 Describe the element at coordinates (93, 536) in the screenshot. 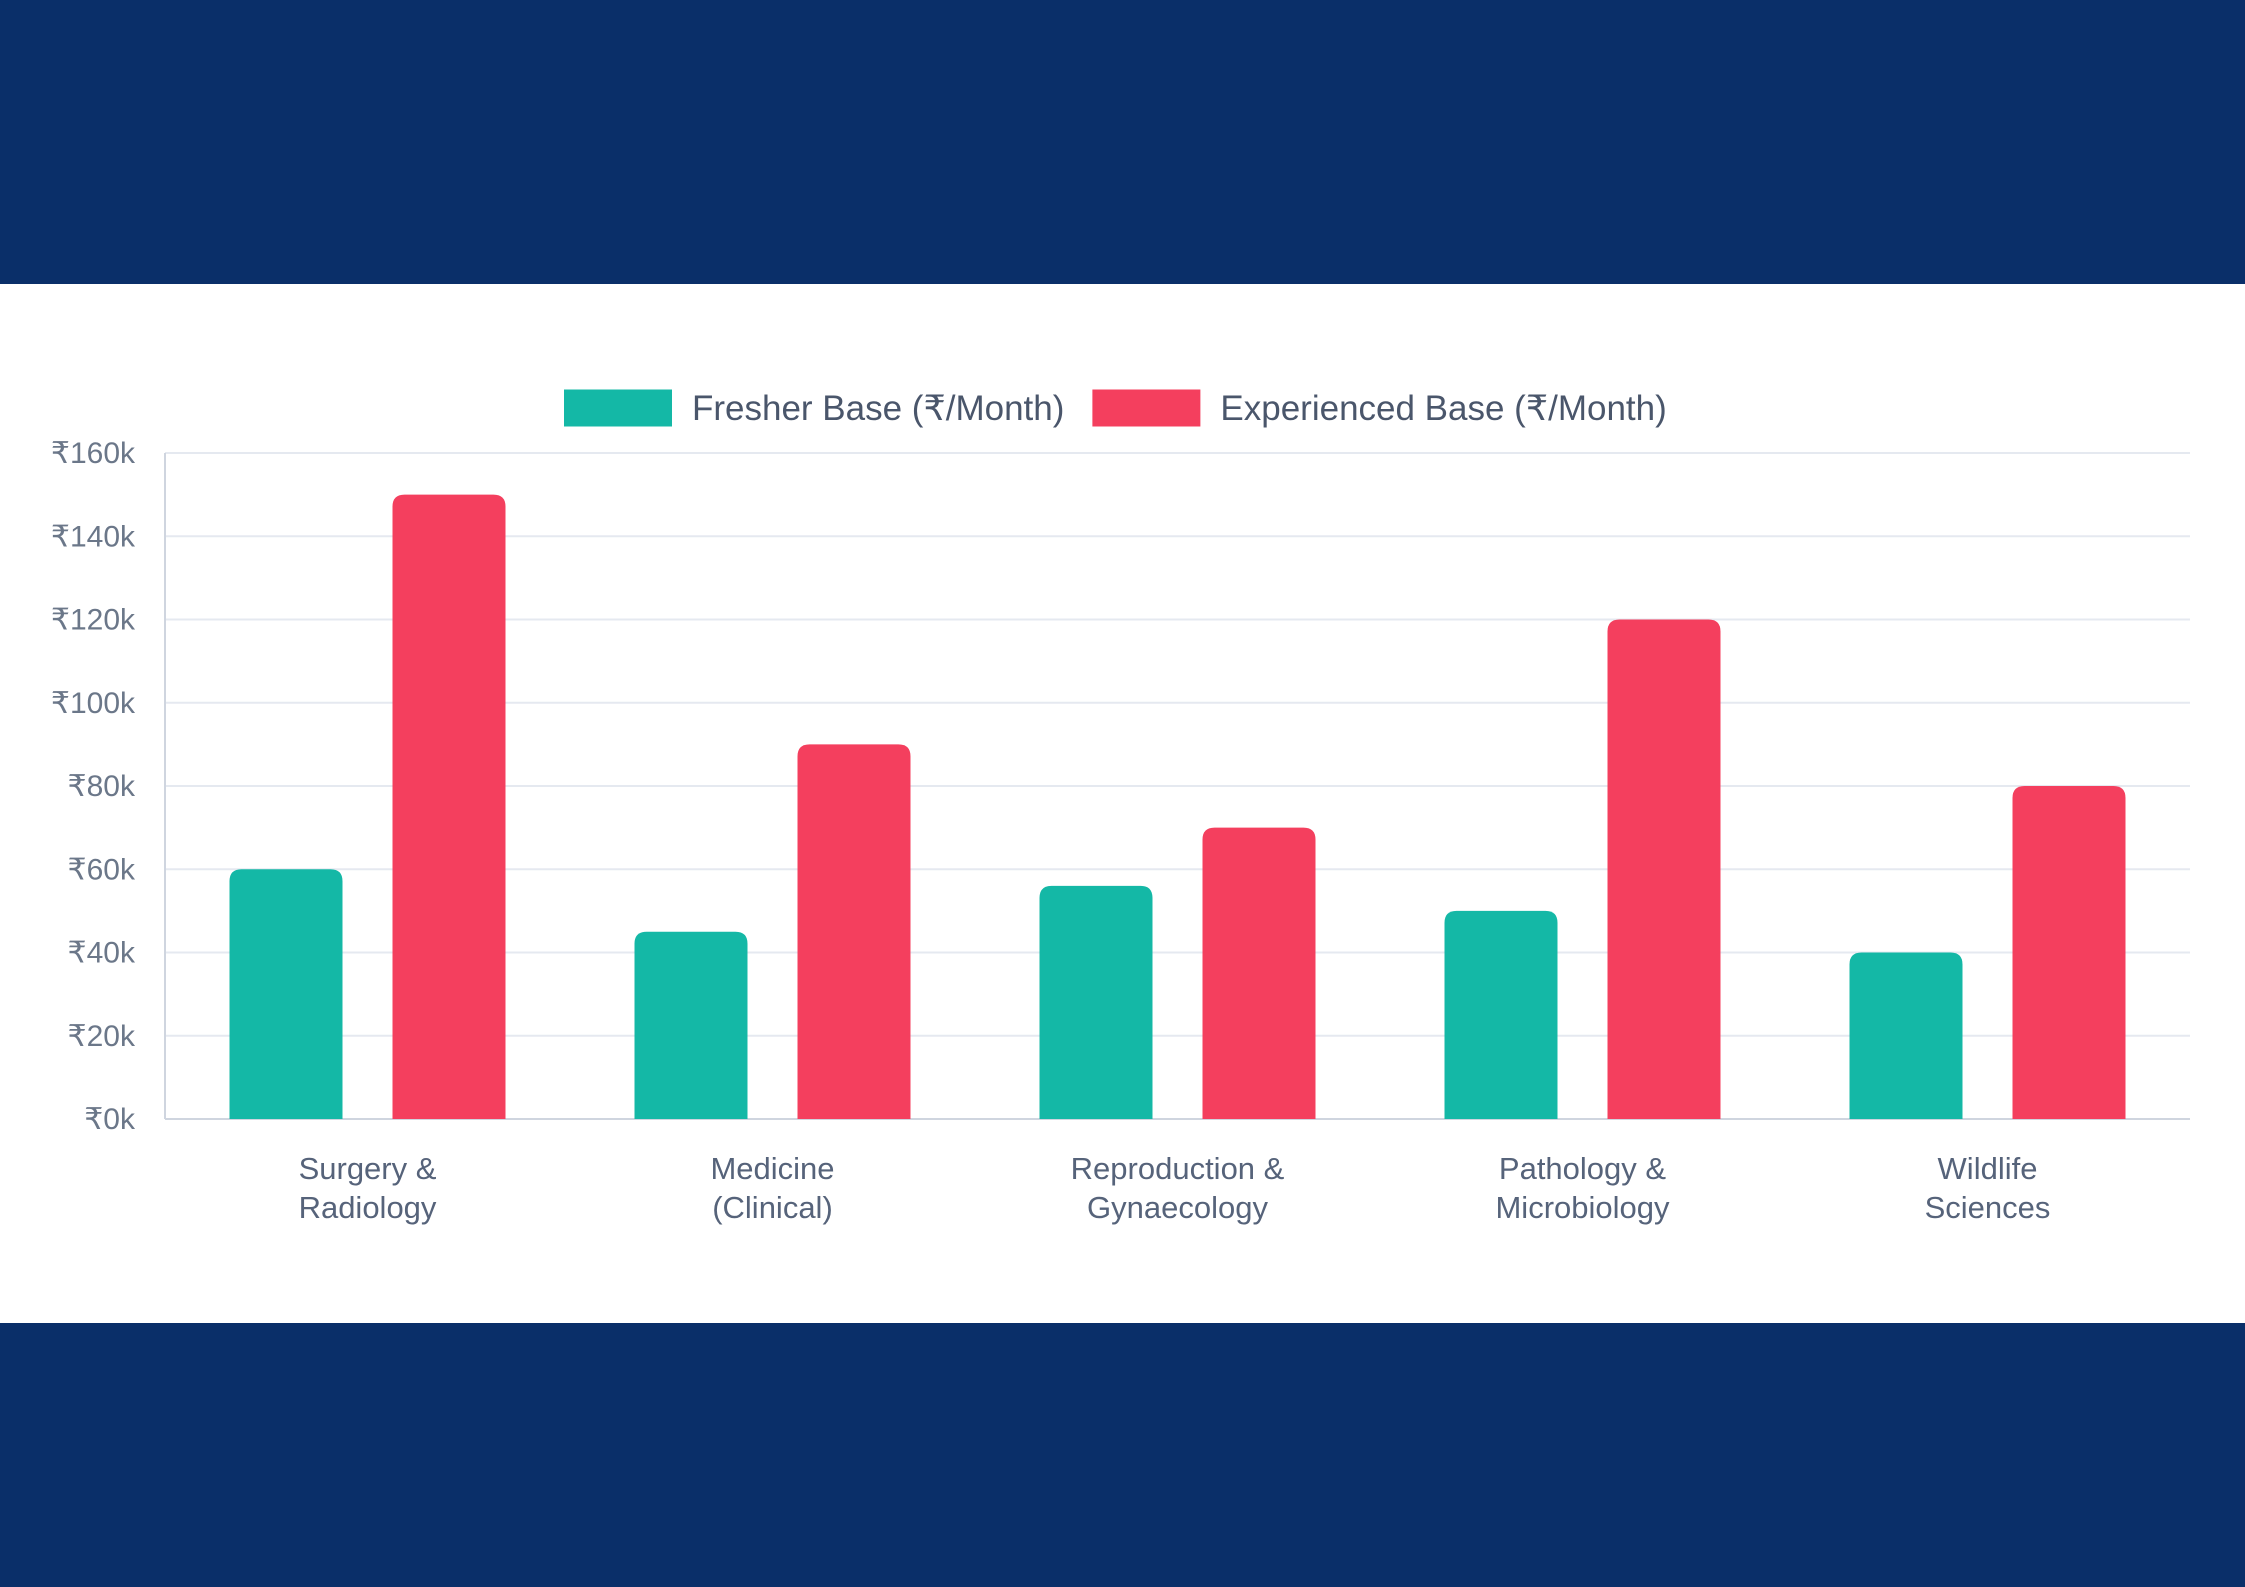

I see `y-tick-label: ₹140k` at that location.